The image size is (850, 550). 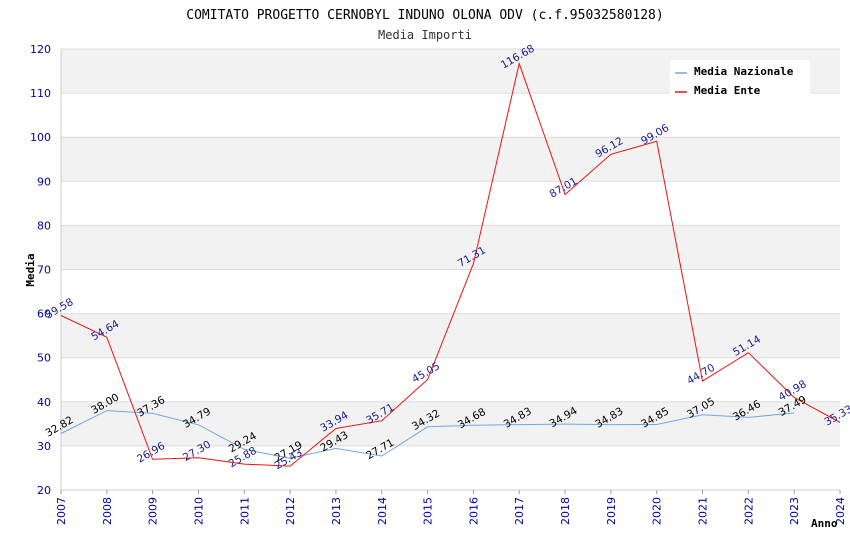 I want to click on x-tick-label: 2009, so click(x=153, y=511).